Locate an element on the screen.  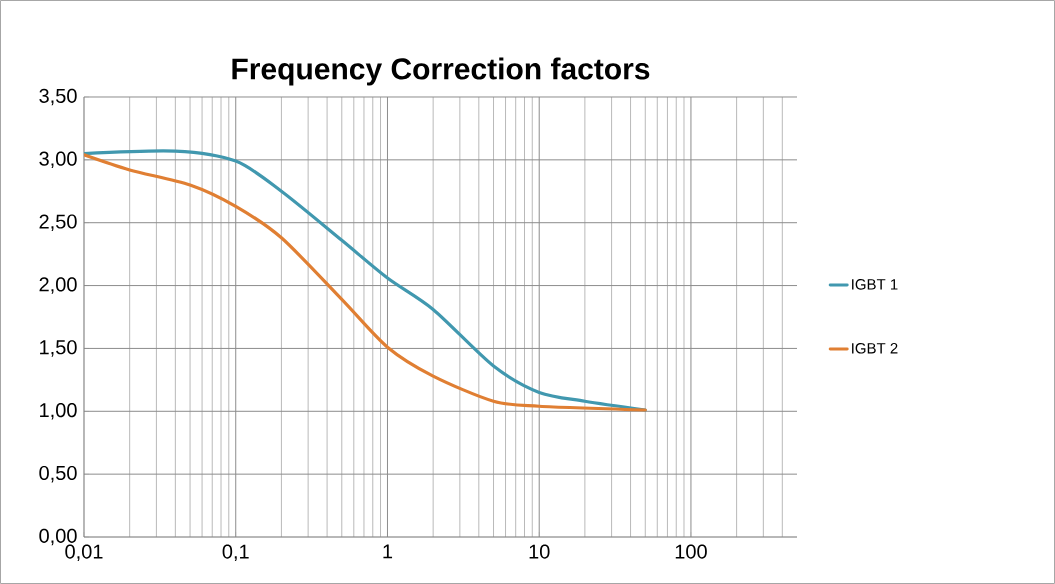
y-tick-label: 1,00 is located at coordinates (58, 411).